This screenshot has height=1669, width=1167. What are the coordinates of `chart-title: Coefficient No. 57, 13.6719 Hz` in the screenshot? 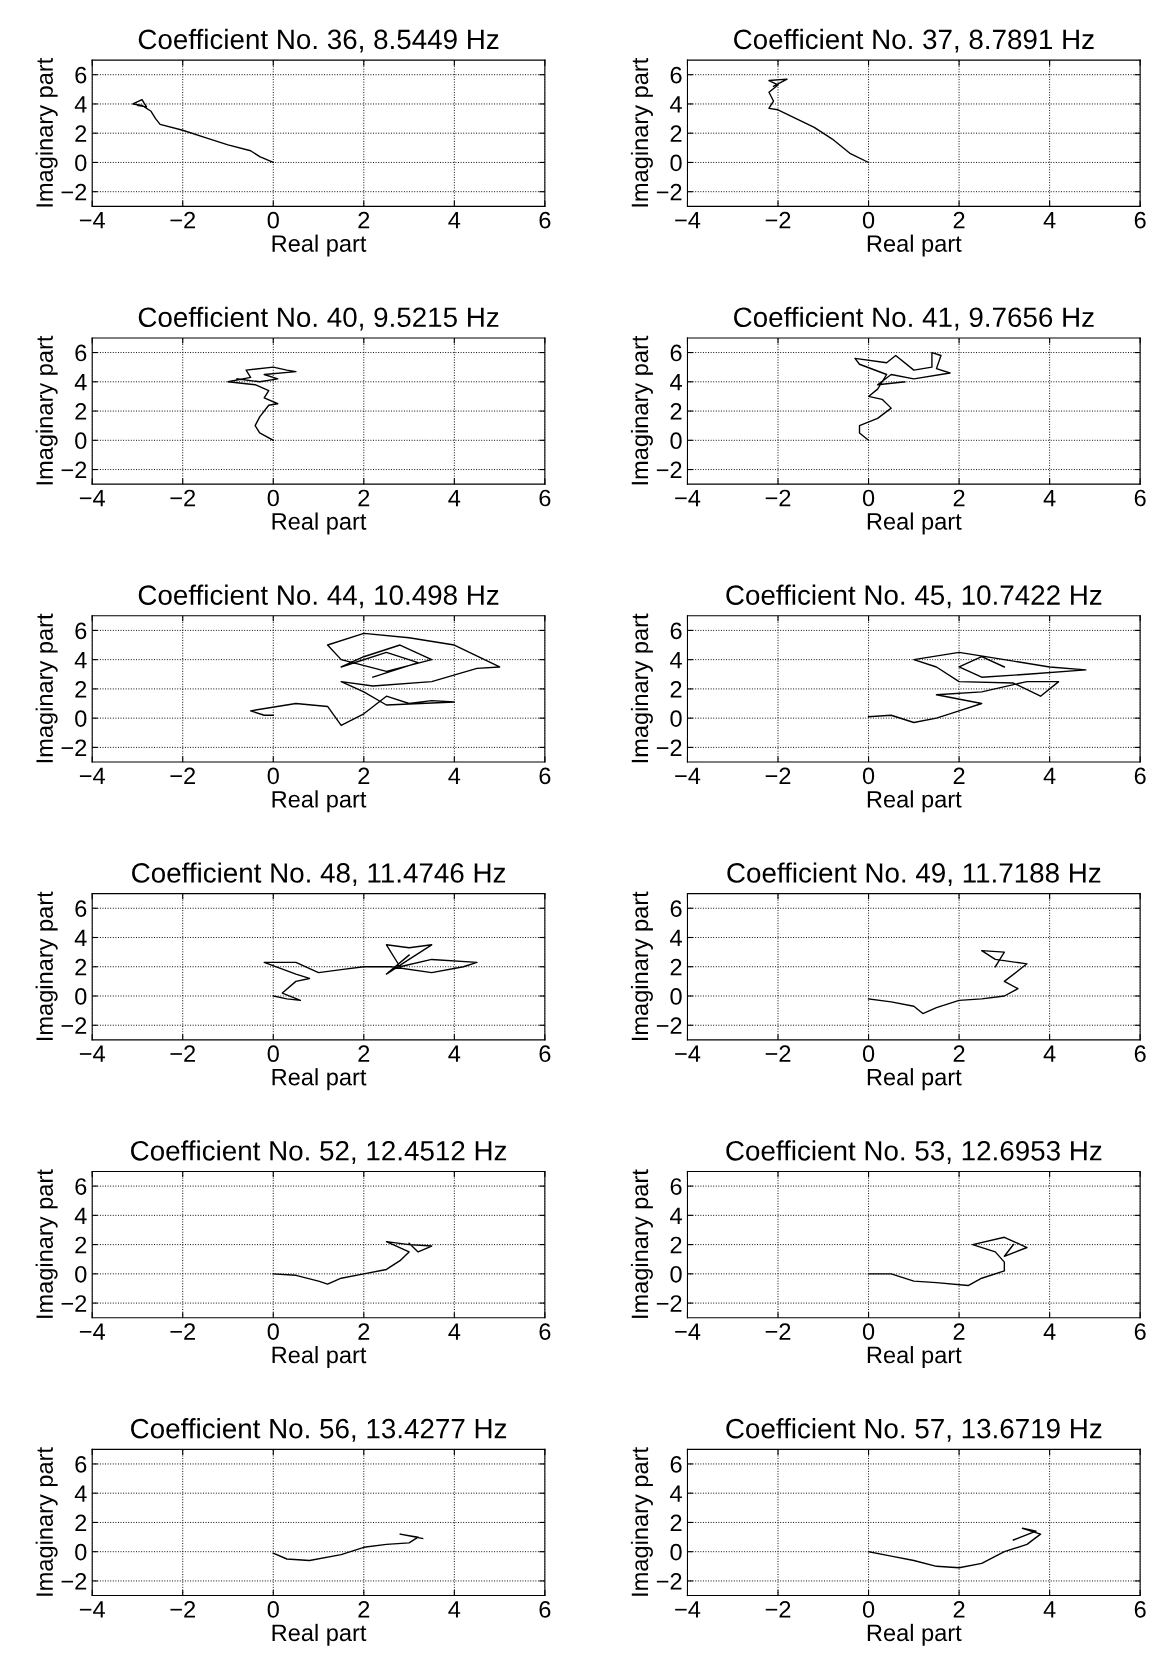 It's located at (914, 1430).